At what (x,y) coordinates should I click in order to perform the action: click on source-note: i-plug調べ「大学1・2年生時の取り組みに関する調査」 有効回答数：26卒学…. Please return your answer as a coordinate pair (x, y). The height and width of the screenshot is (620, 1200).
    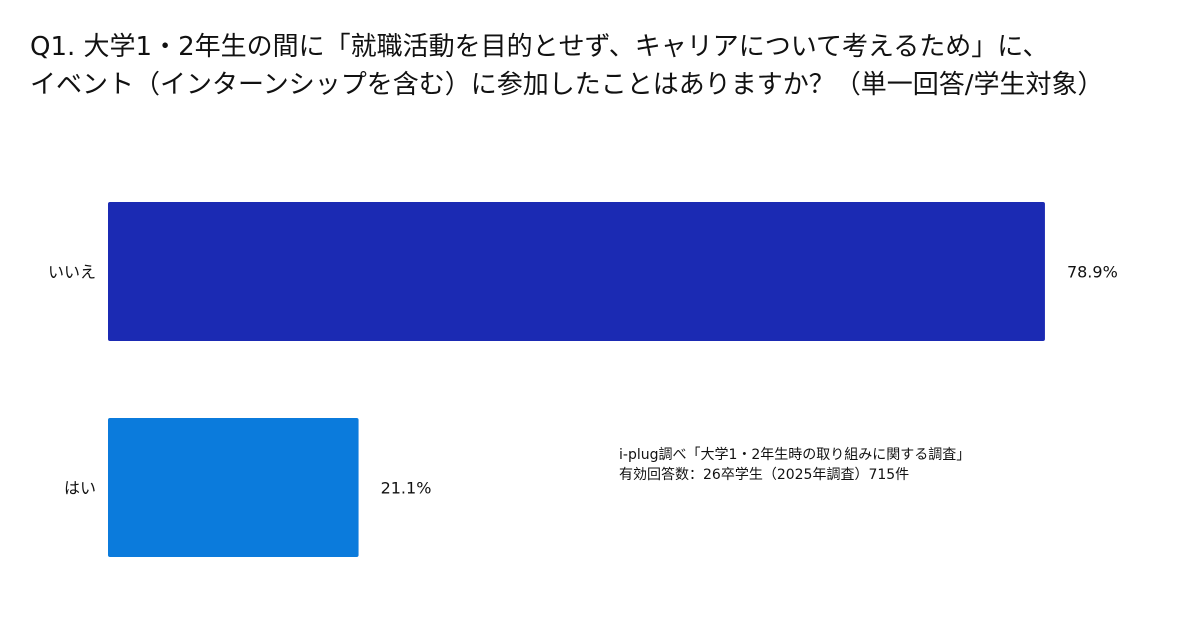
    Looking at the image, I should click on (794, 465).